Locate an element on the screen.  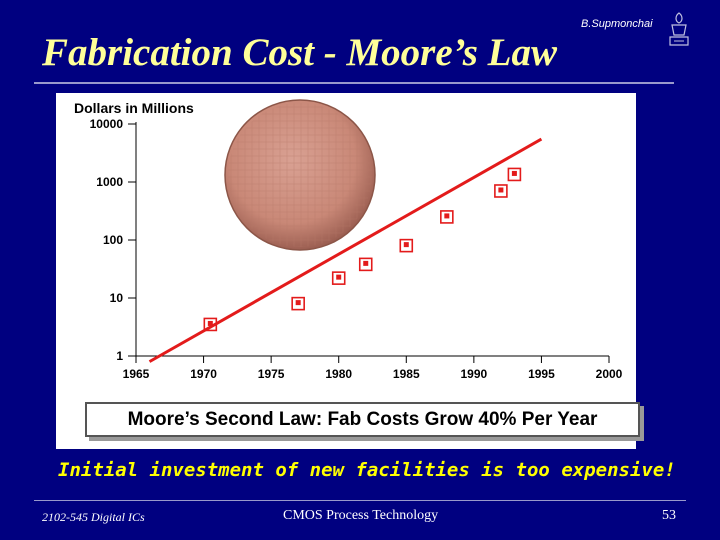
wafer-image is located at coordinates (300, 175).